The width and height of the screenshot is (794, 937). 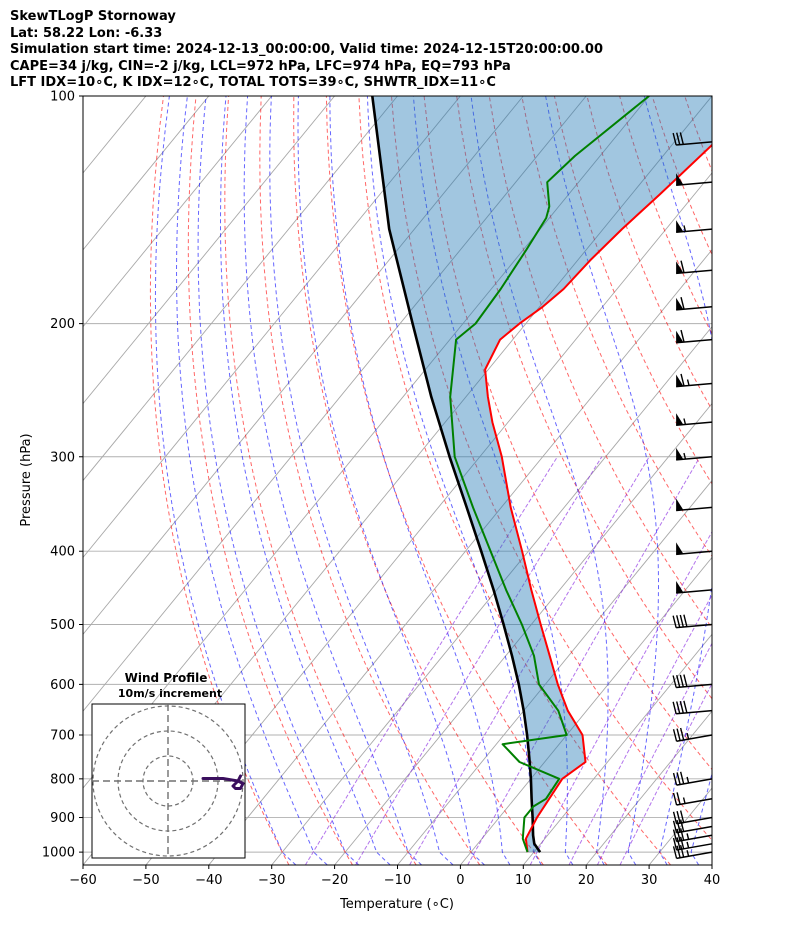 I want to click on y-tick-label: 400, so click(x=62, y=552).